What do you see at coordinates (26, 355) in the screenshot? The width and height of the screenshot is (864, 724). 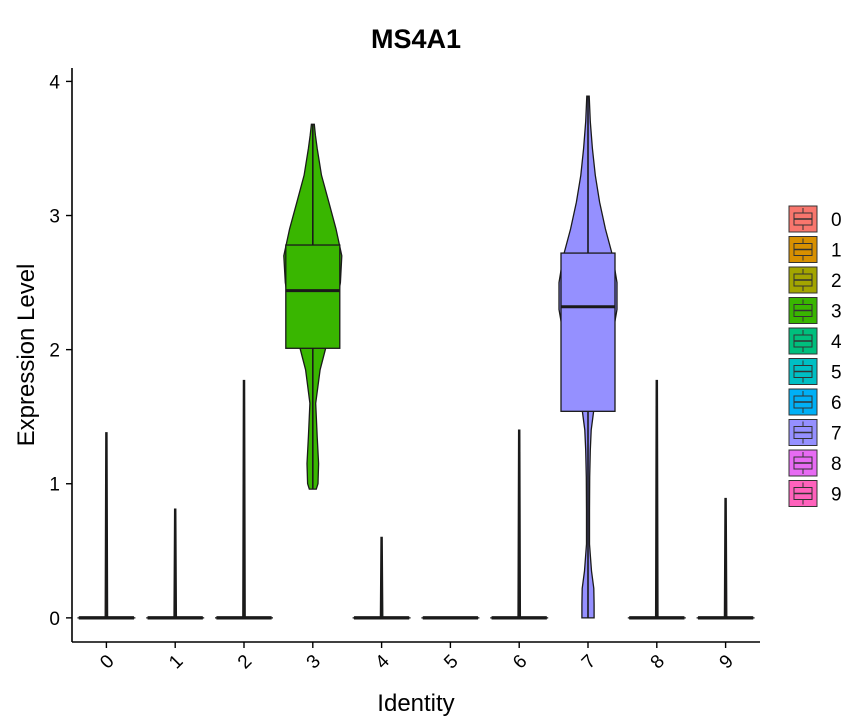 I see `y-axis-label: Expression Level` at bounding box center [26, 355].